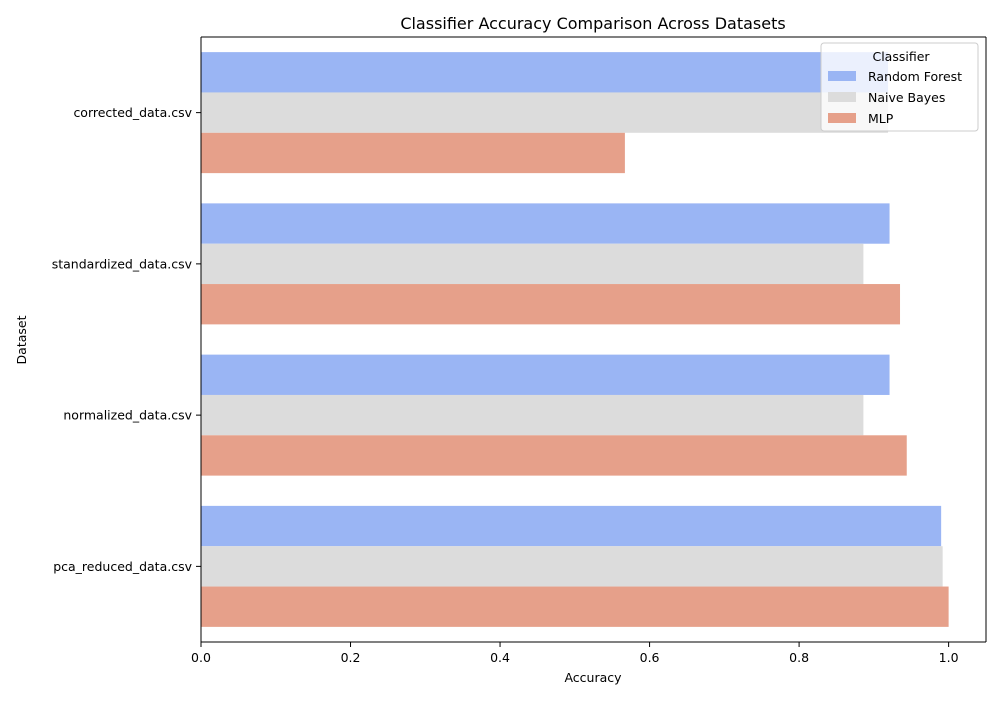 The image size is (1000, 704). I want to click on x-ticks-group: 0.0 0.2 0.4 0.6 0.8 1.0, so click(575, 653).